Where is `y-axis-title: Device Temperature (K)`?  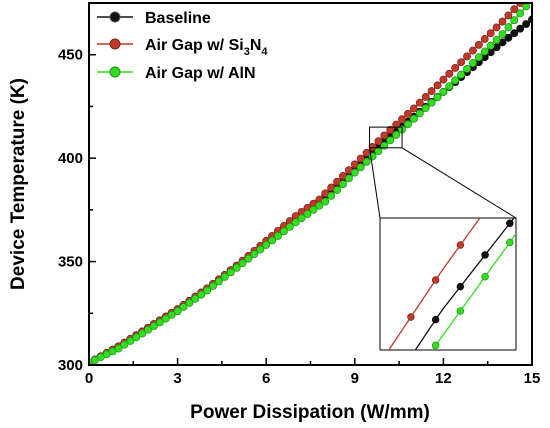
y-axis-title: Device Temperature (K) is located at coordinates (18, 184).